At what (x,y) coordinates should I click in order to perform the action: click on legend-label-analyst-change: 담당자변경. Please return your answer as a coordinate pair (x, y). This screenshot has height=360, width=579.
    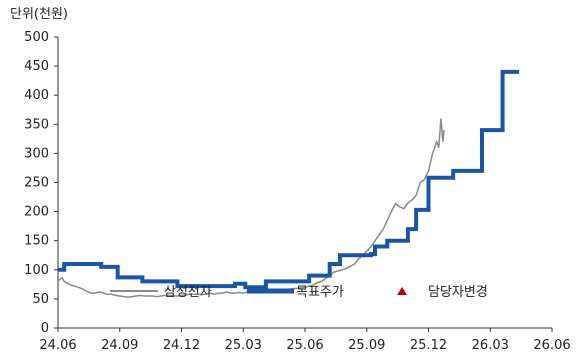
    Looking at the image, I should click on (458, 292).